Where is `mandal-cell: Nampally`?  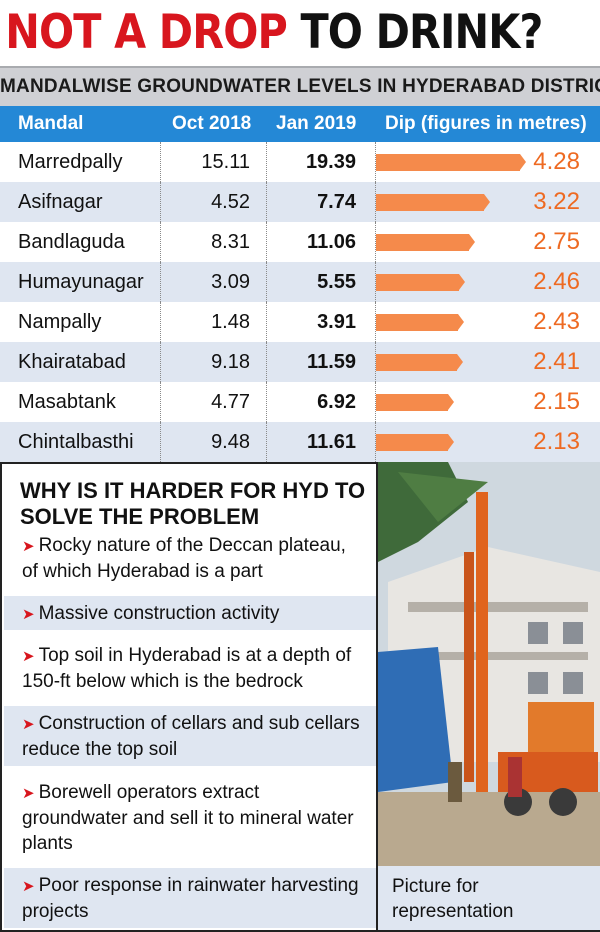
mandal-cell: Nampally is located at coordinates (60, 322).